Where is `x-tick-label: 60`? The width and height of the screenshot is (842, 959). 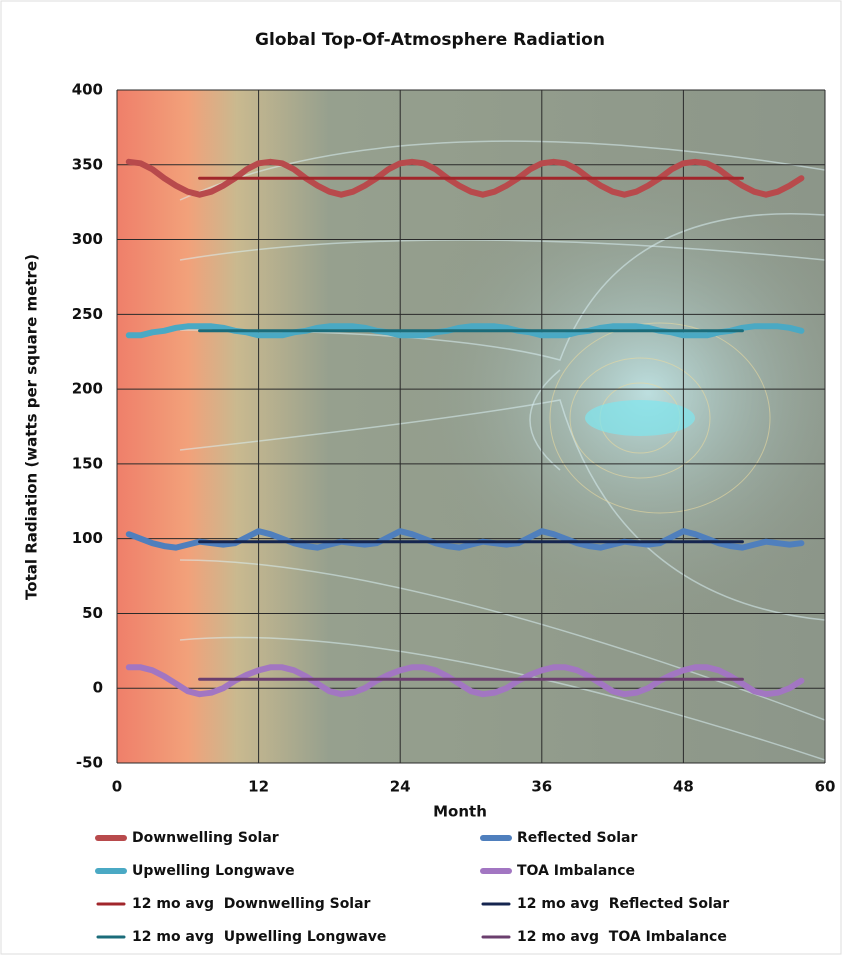
x-tick-label: 60 is located at coordinates (825, 787).